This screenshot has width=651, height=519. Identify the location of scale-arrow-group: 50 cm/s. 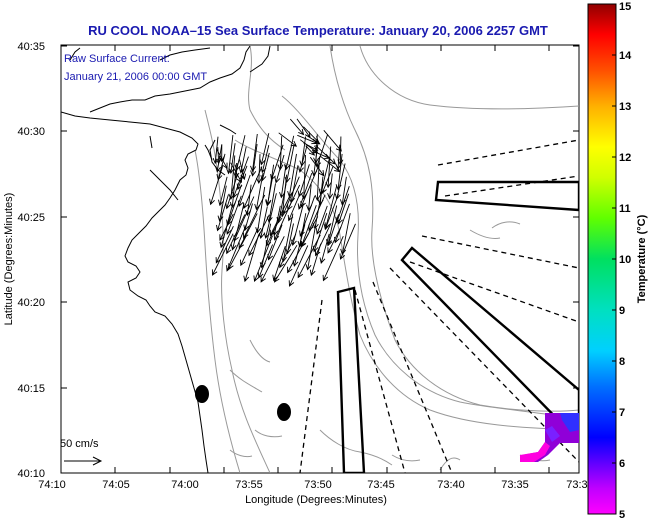
(81, 452).